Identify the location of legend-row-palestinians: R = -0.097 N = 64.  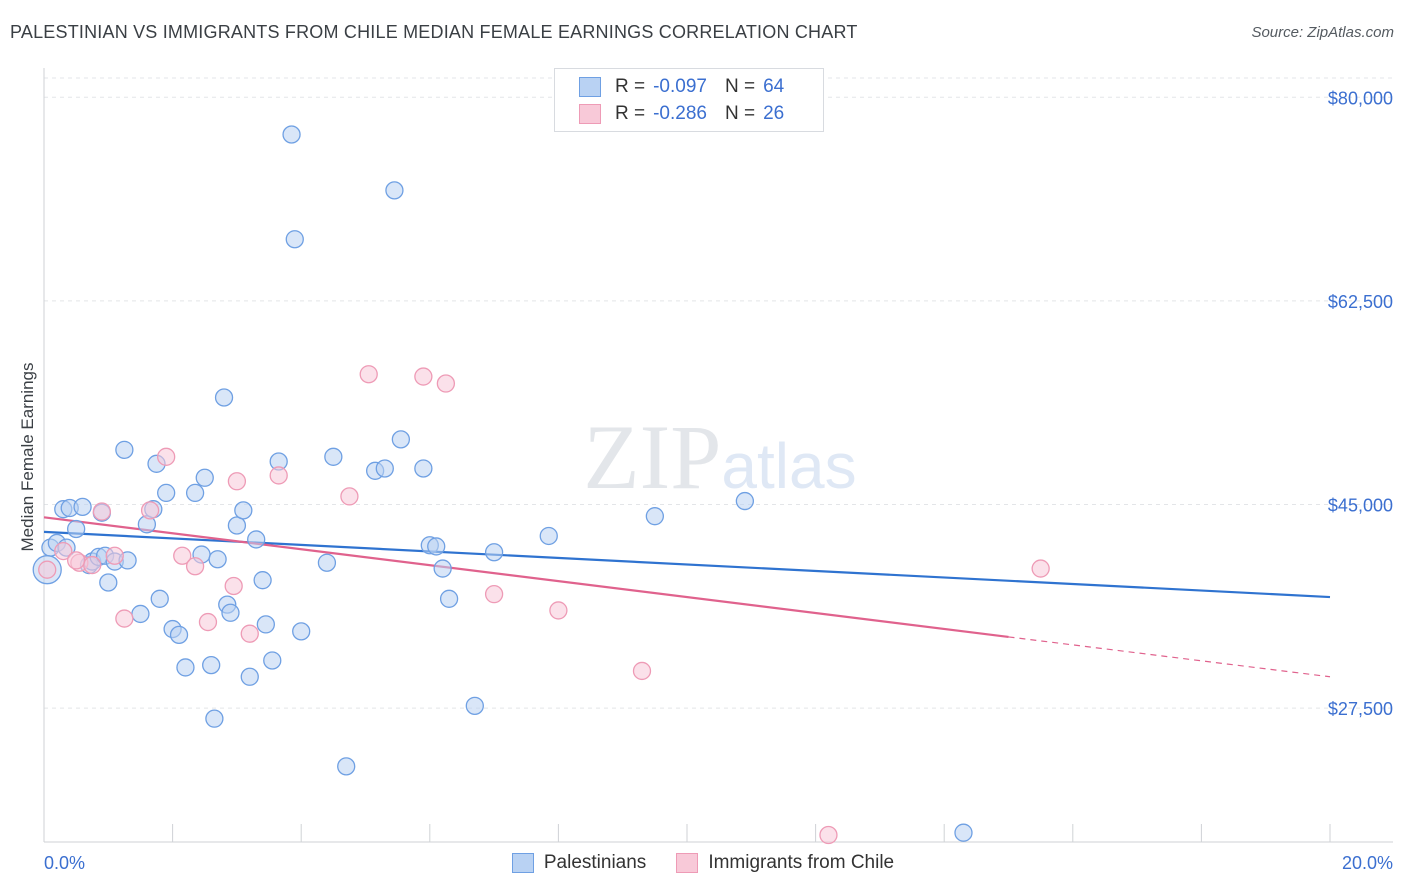
(690, 87).